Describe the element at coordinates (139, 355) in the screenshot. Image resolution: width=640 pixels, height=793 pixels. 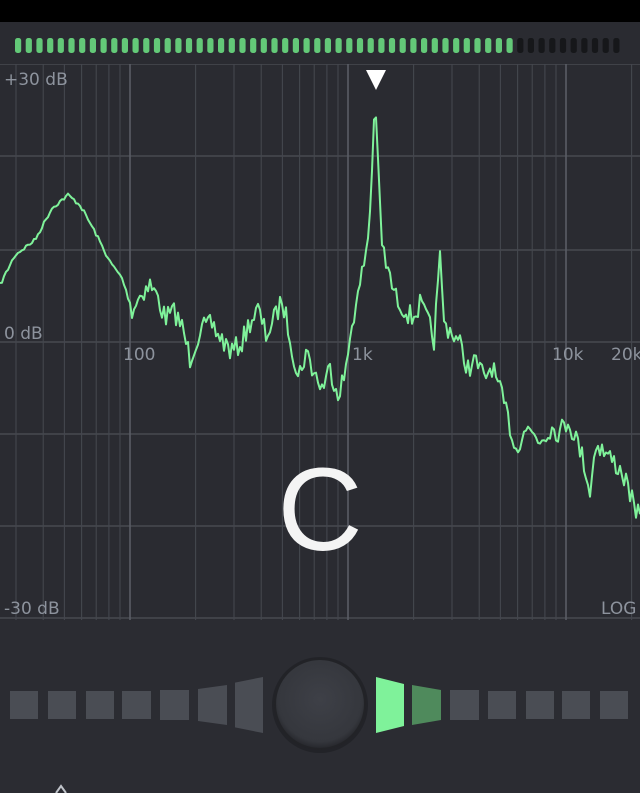
I see `freq-label-100: 100` at that location.